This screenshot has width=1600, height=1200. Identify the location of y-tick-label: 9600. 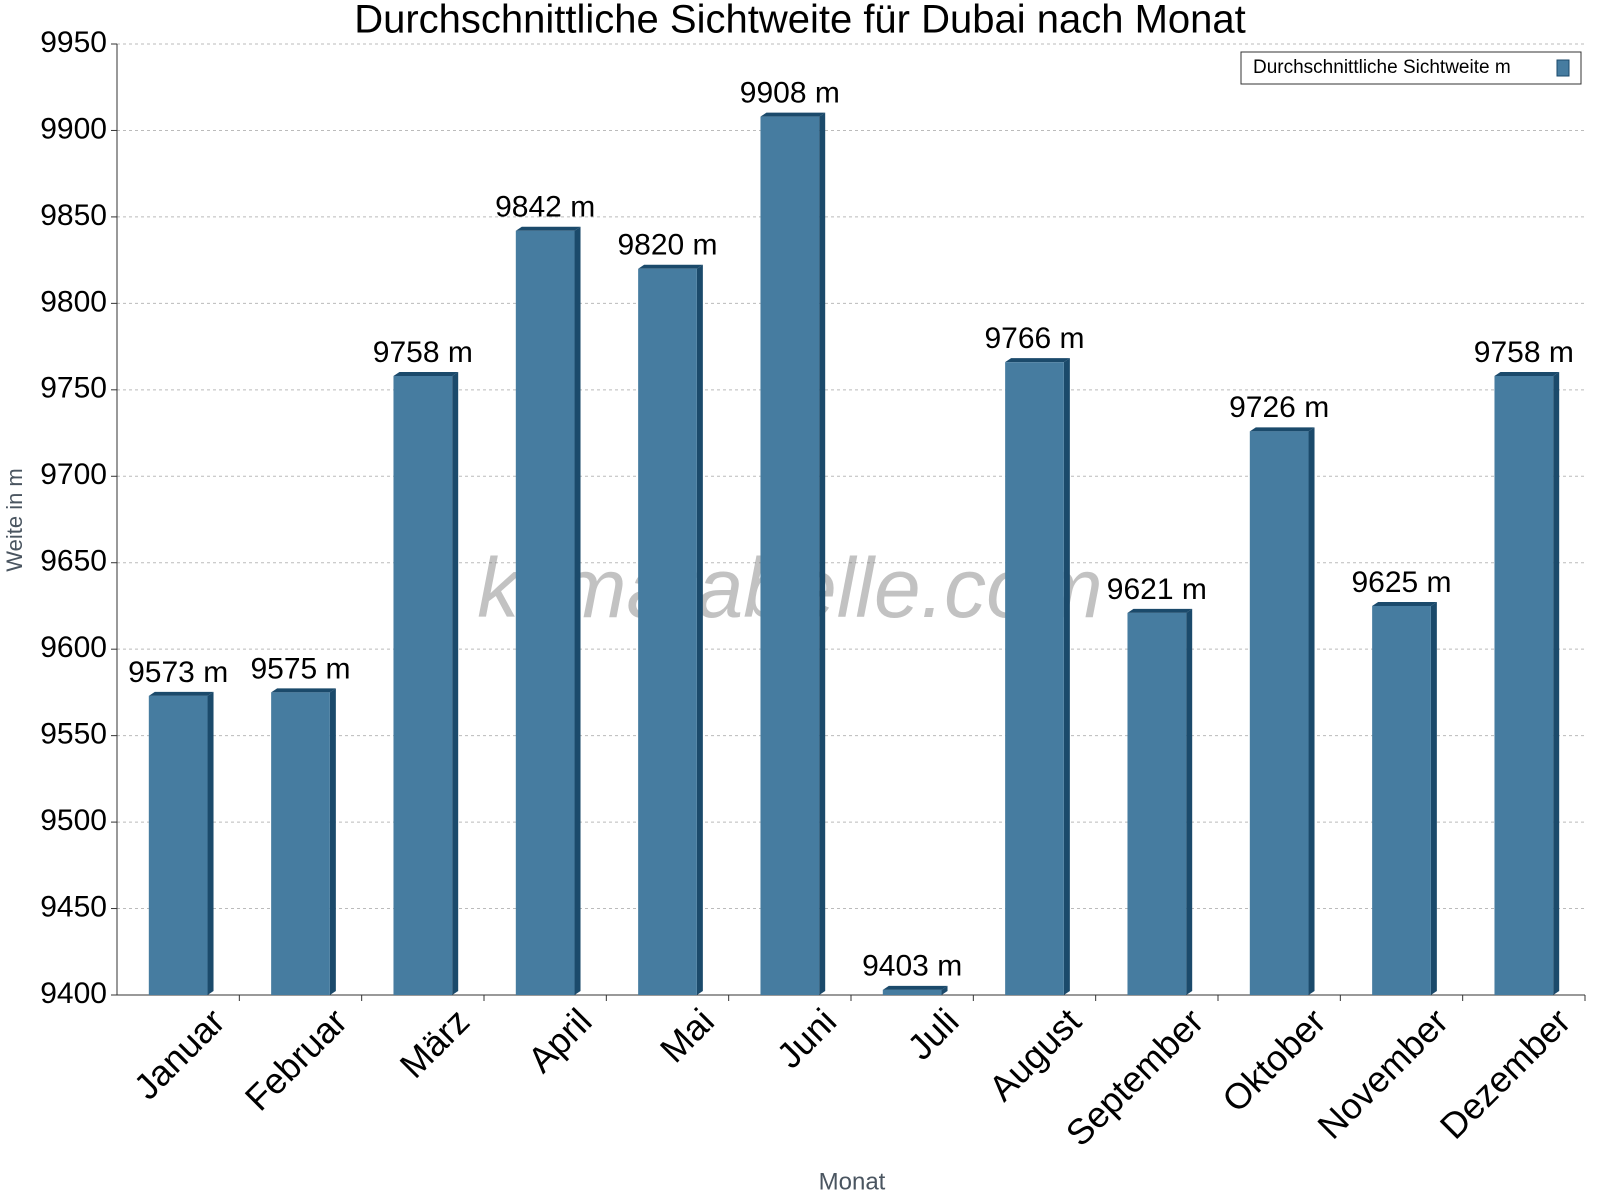
(73, 647).